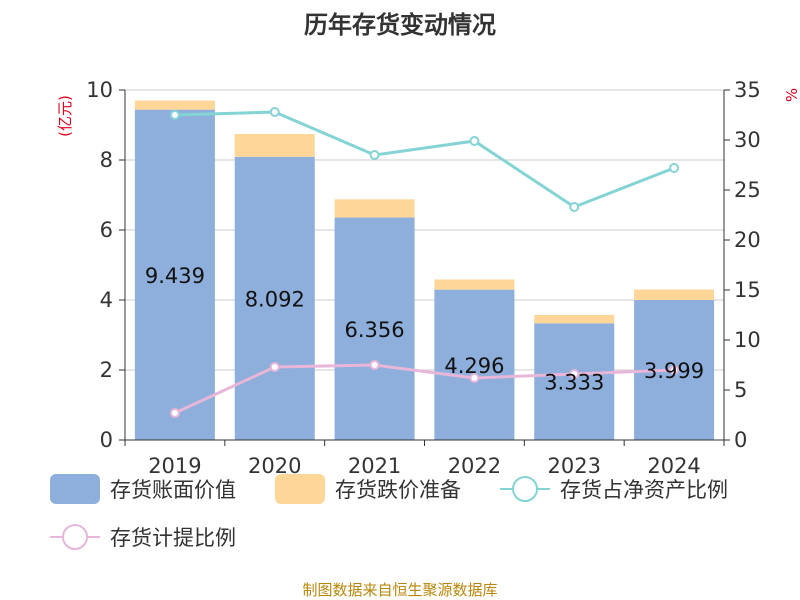 The width and height of the screenshot is (800, 600). I want to click on y-right-tick-label: 25, so click(747, 190).